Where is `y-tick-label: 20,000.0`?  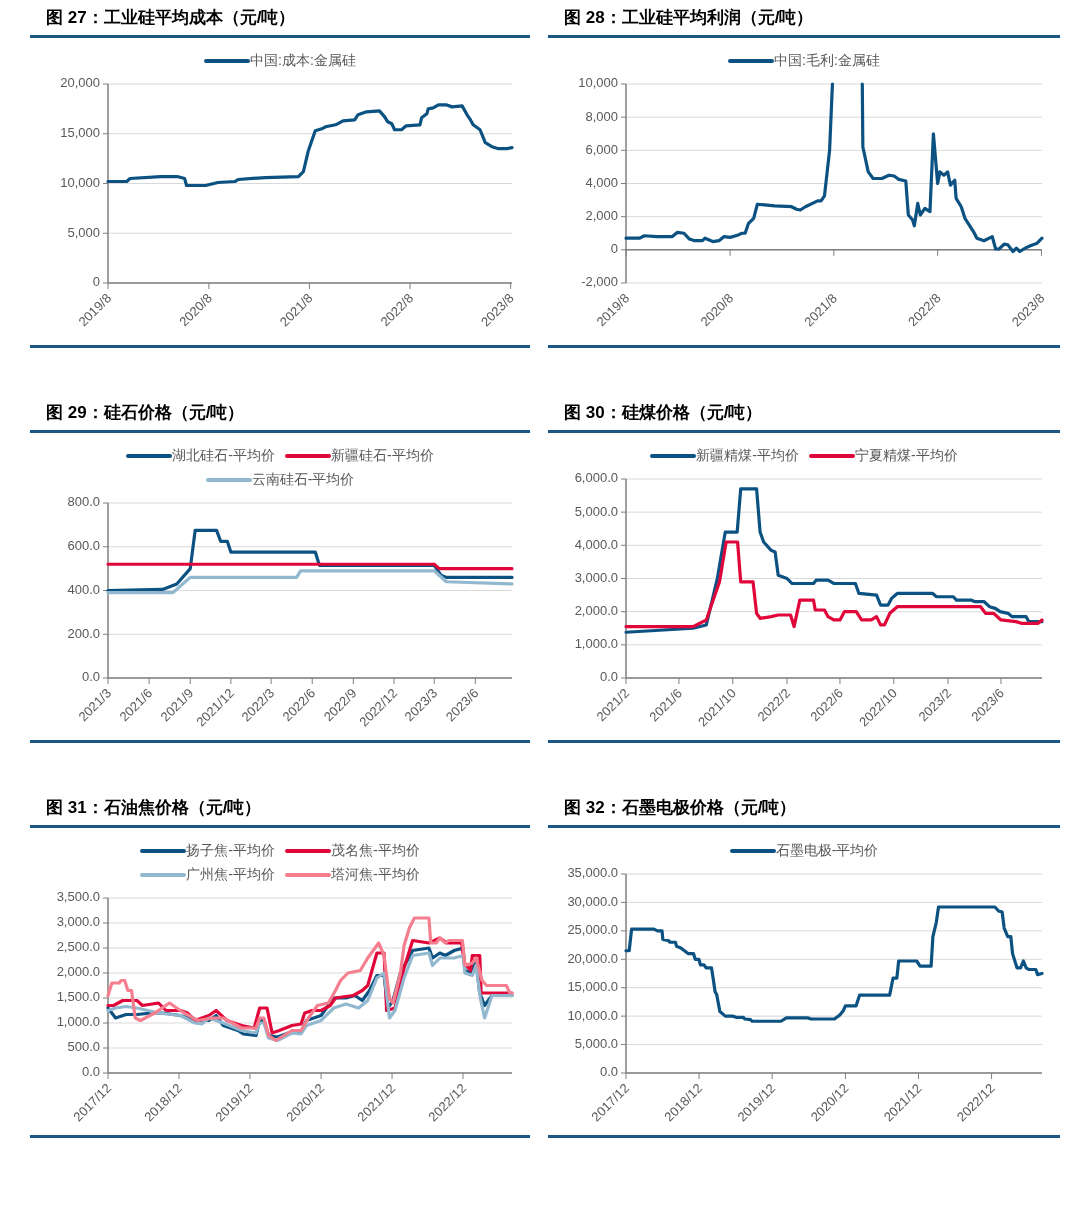
y-tick-label: 20,000.0 is located at coordinates (592, 958).